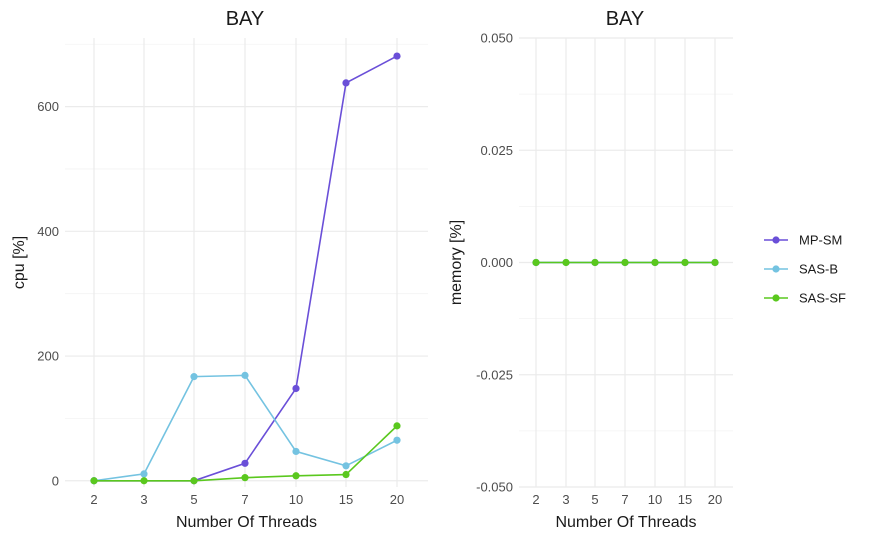 This screenshot has height=540, width=875. I want to click on y-tick-label: -0.025, so click(494, 374).